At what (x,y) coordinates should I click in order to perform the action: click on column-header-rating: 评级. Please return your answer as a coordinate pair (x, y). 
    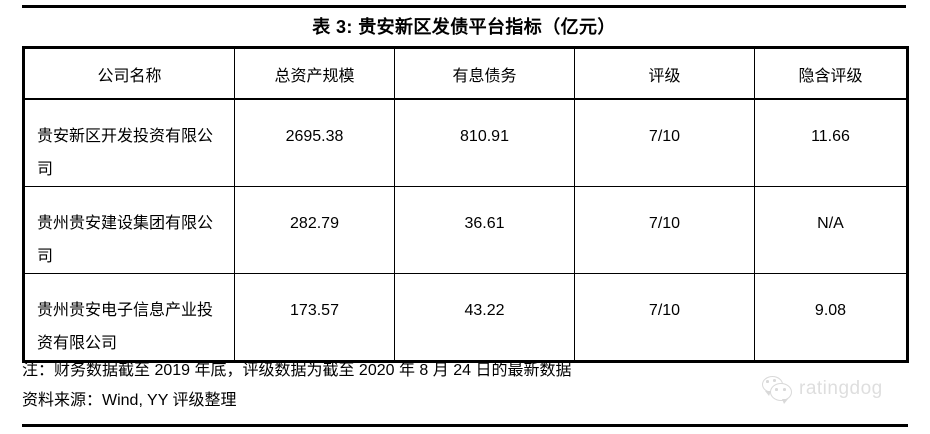
    Looking at the image, I should click on (664, 73).